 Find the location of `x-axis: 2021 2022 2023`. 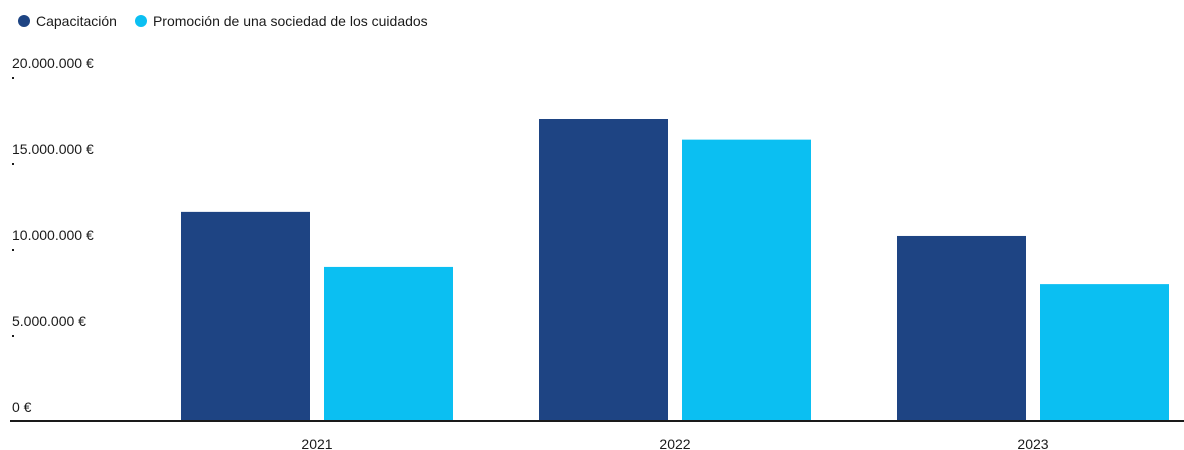

x-axis: 2021 2022 2023 is located at coordinates (674, 443).